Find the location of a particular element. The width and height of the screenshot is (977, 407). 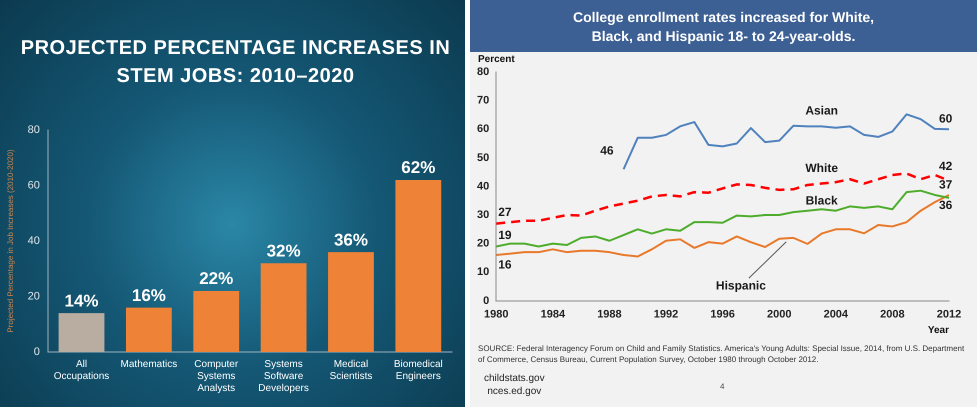

x-axis-title: Year is located at coordinates (939, 330).